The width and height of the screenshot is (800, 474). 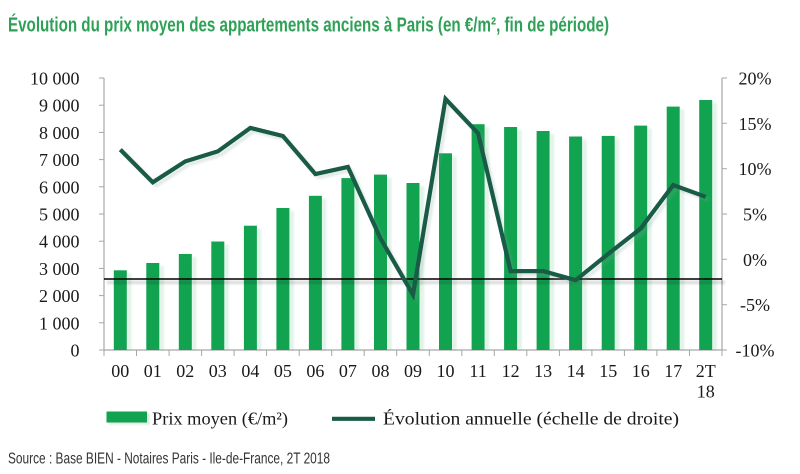 I want to click on svg-text: -5%, so click(x=755, y=305).